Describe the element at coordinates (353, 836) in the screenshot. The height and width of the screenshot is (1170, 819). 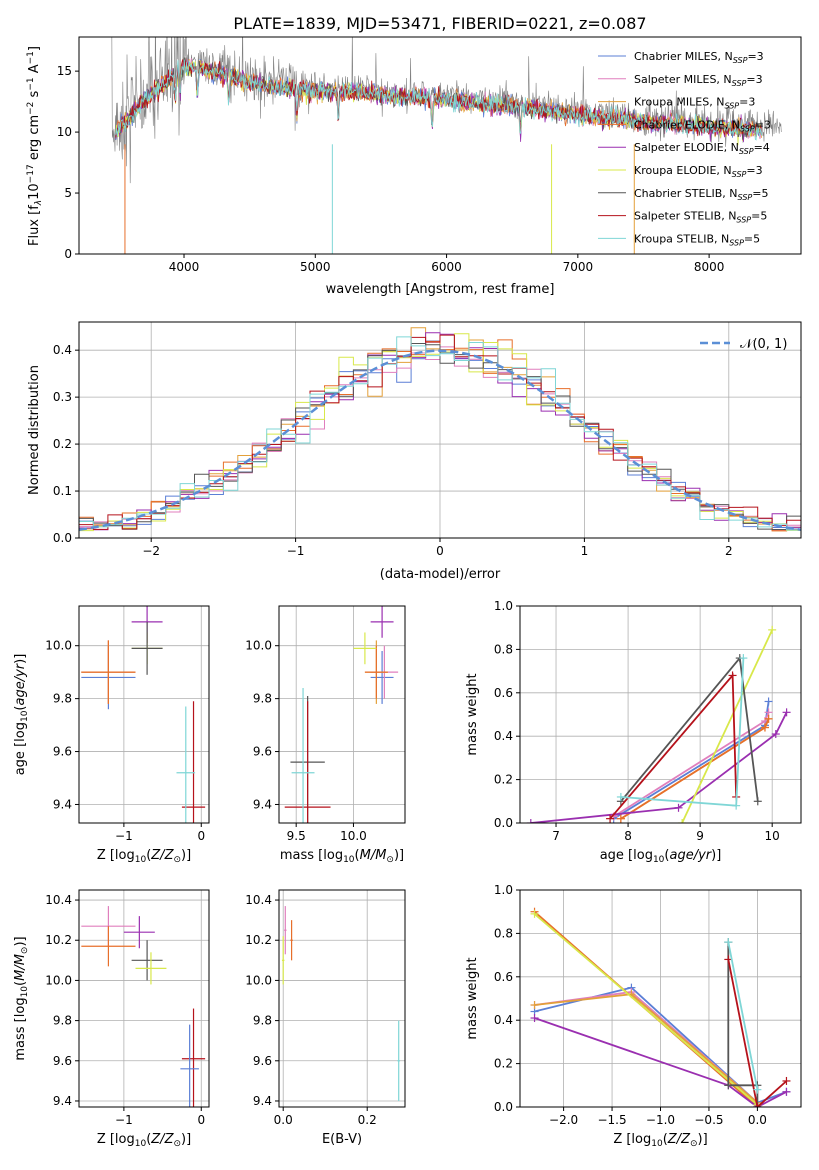
I see `x-tick-label: 10.0` at that location.